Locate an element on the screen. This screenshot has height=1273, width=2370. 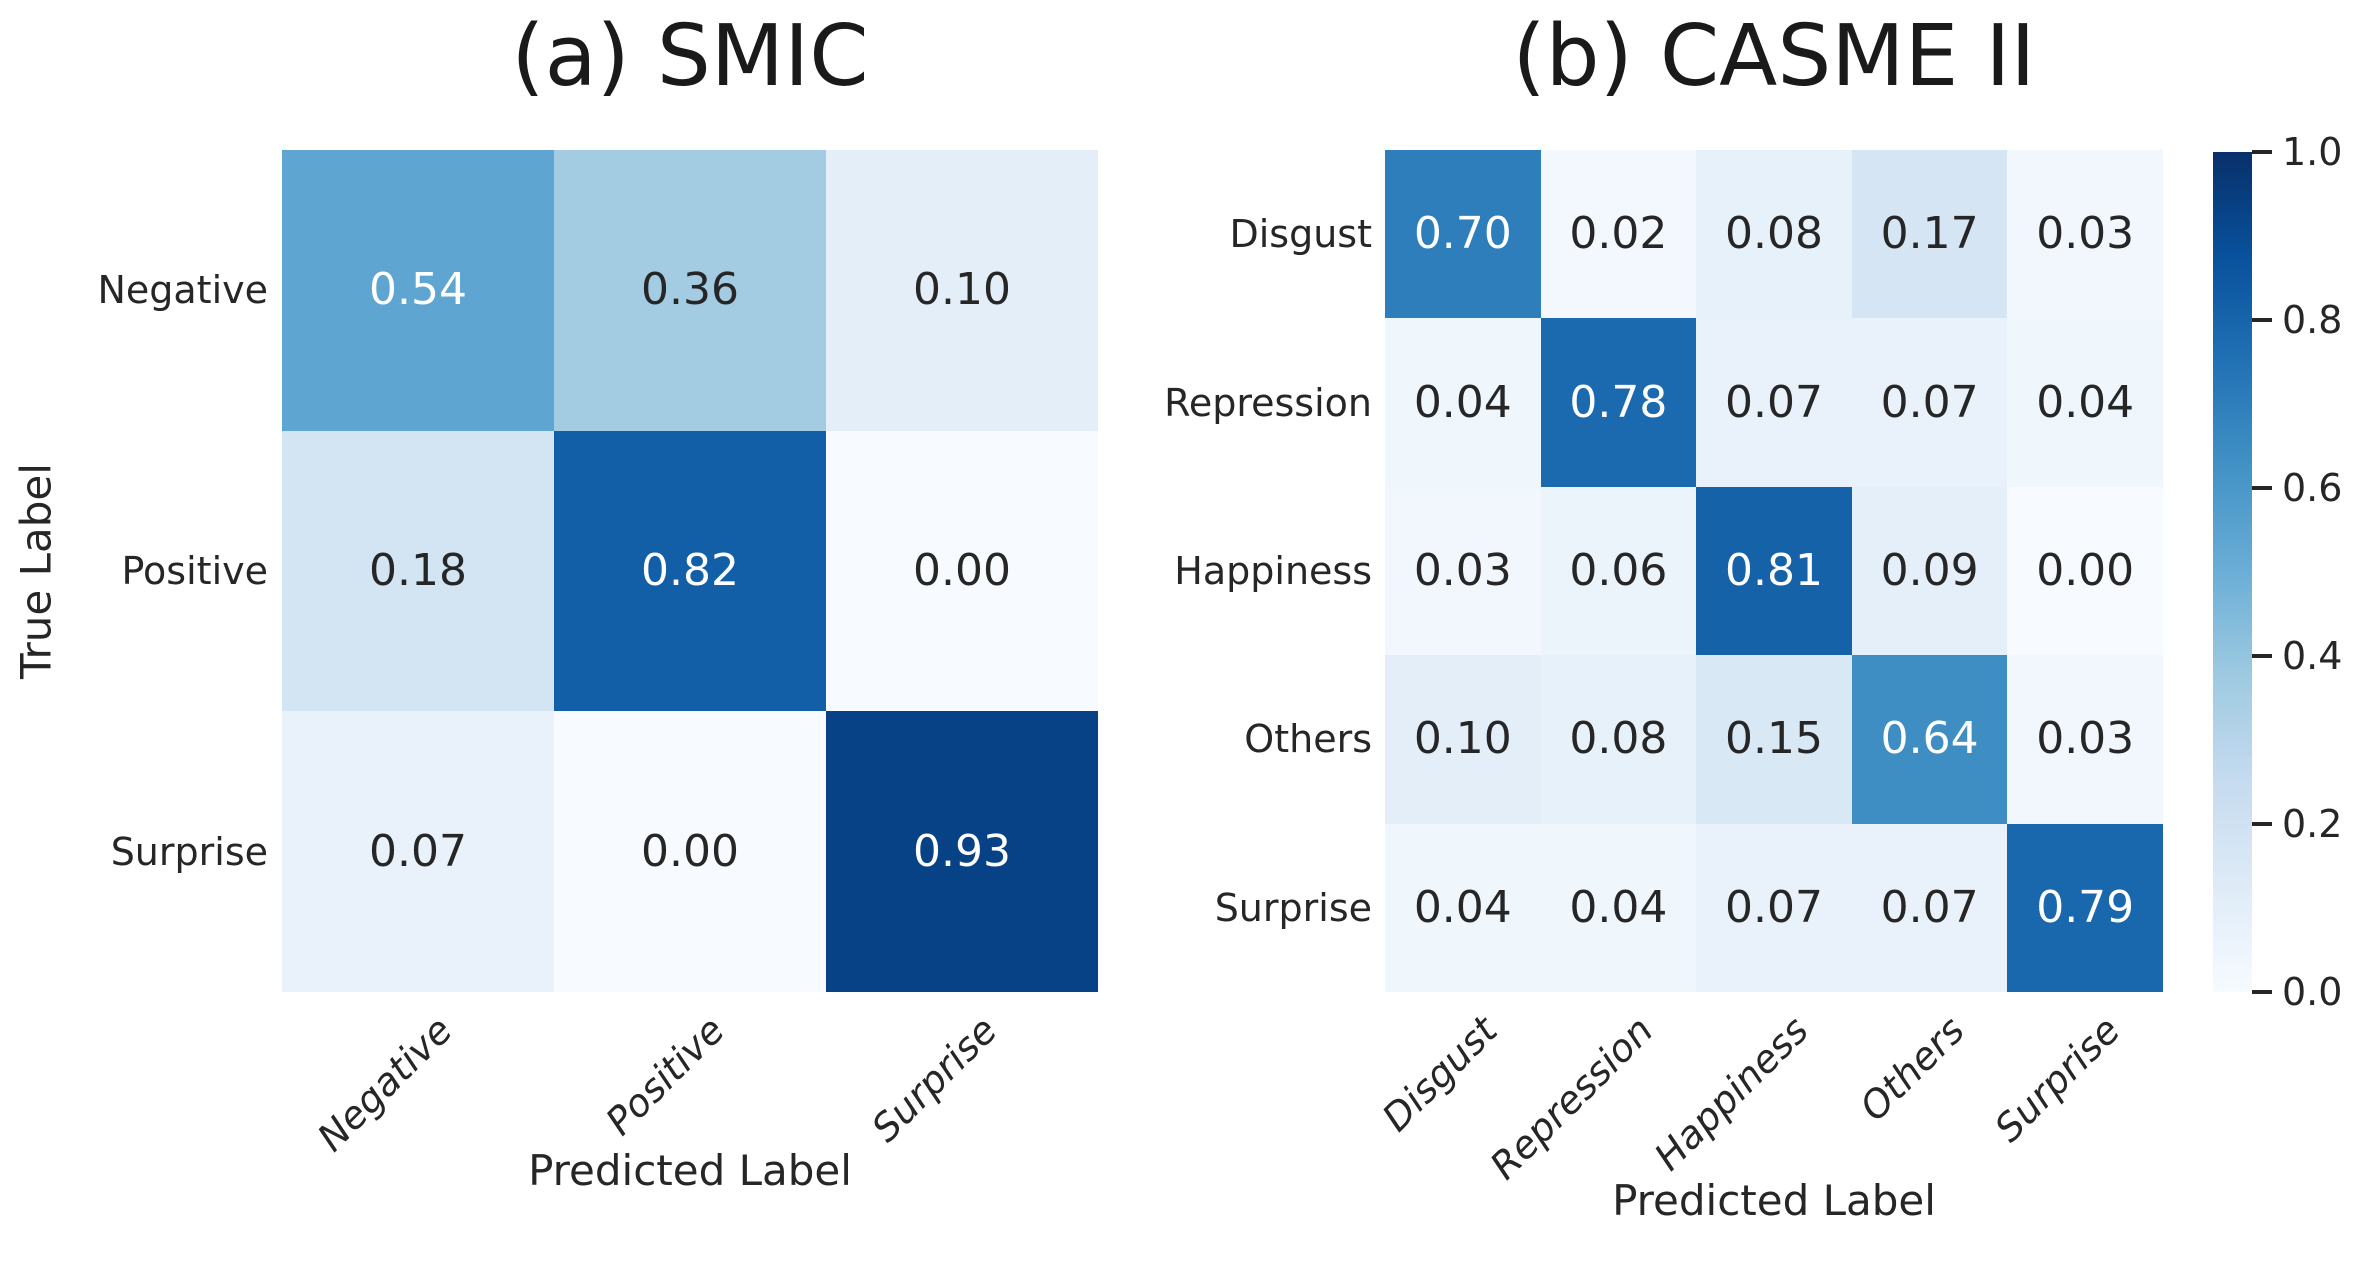
heatmap-cell: 0.93 is located at coordinates (962, 851).